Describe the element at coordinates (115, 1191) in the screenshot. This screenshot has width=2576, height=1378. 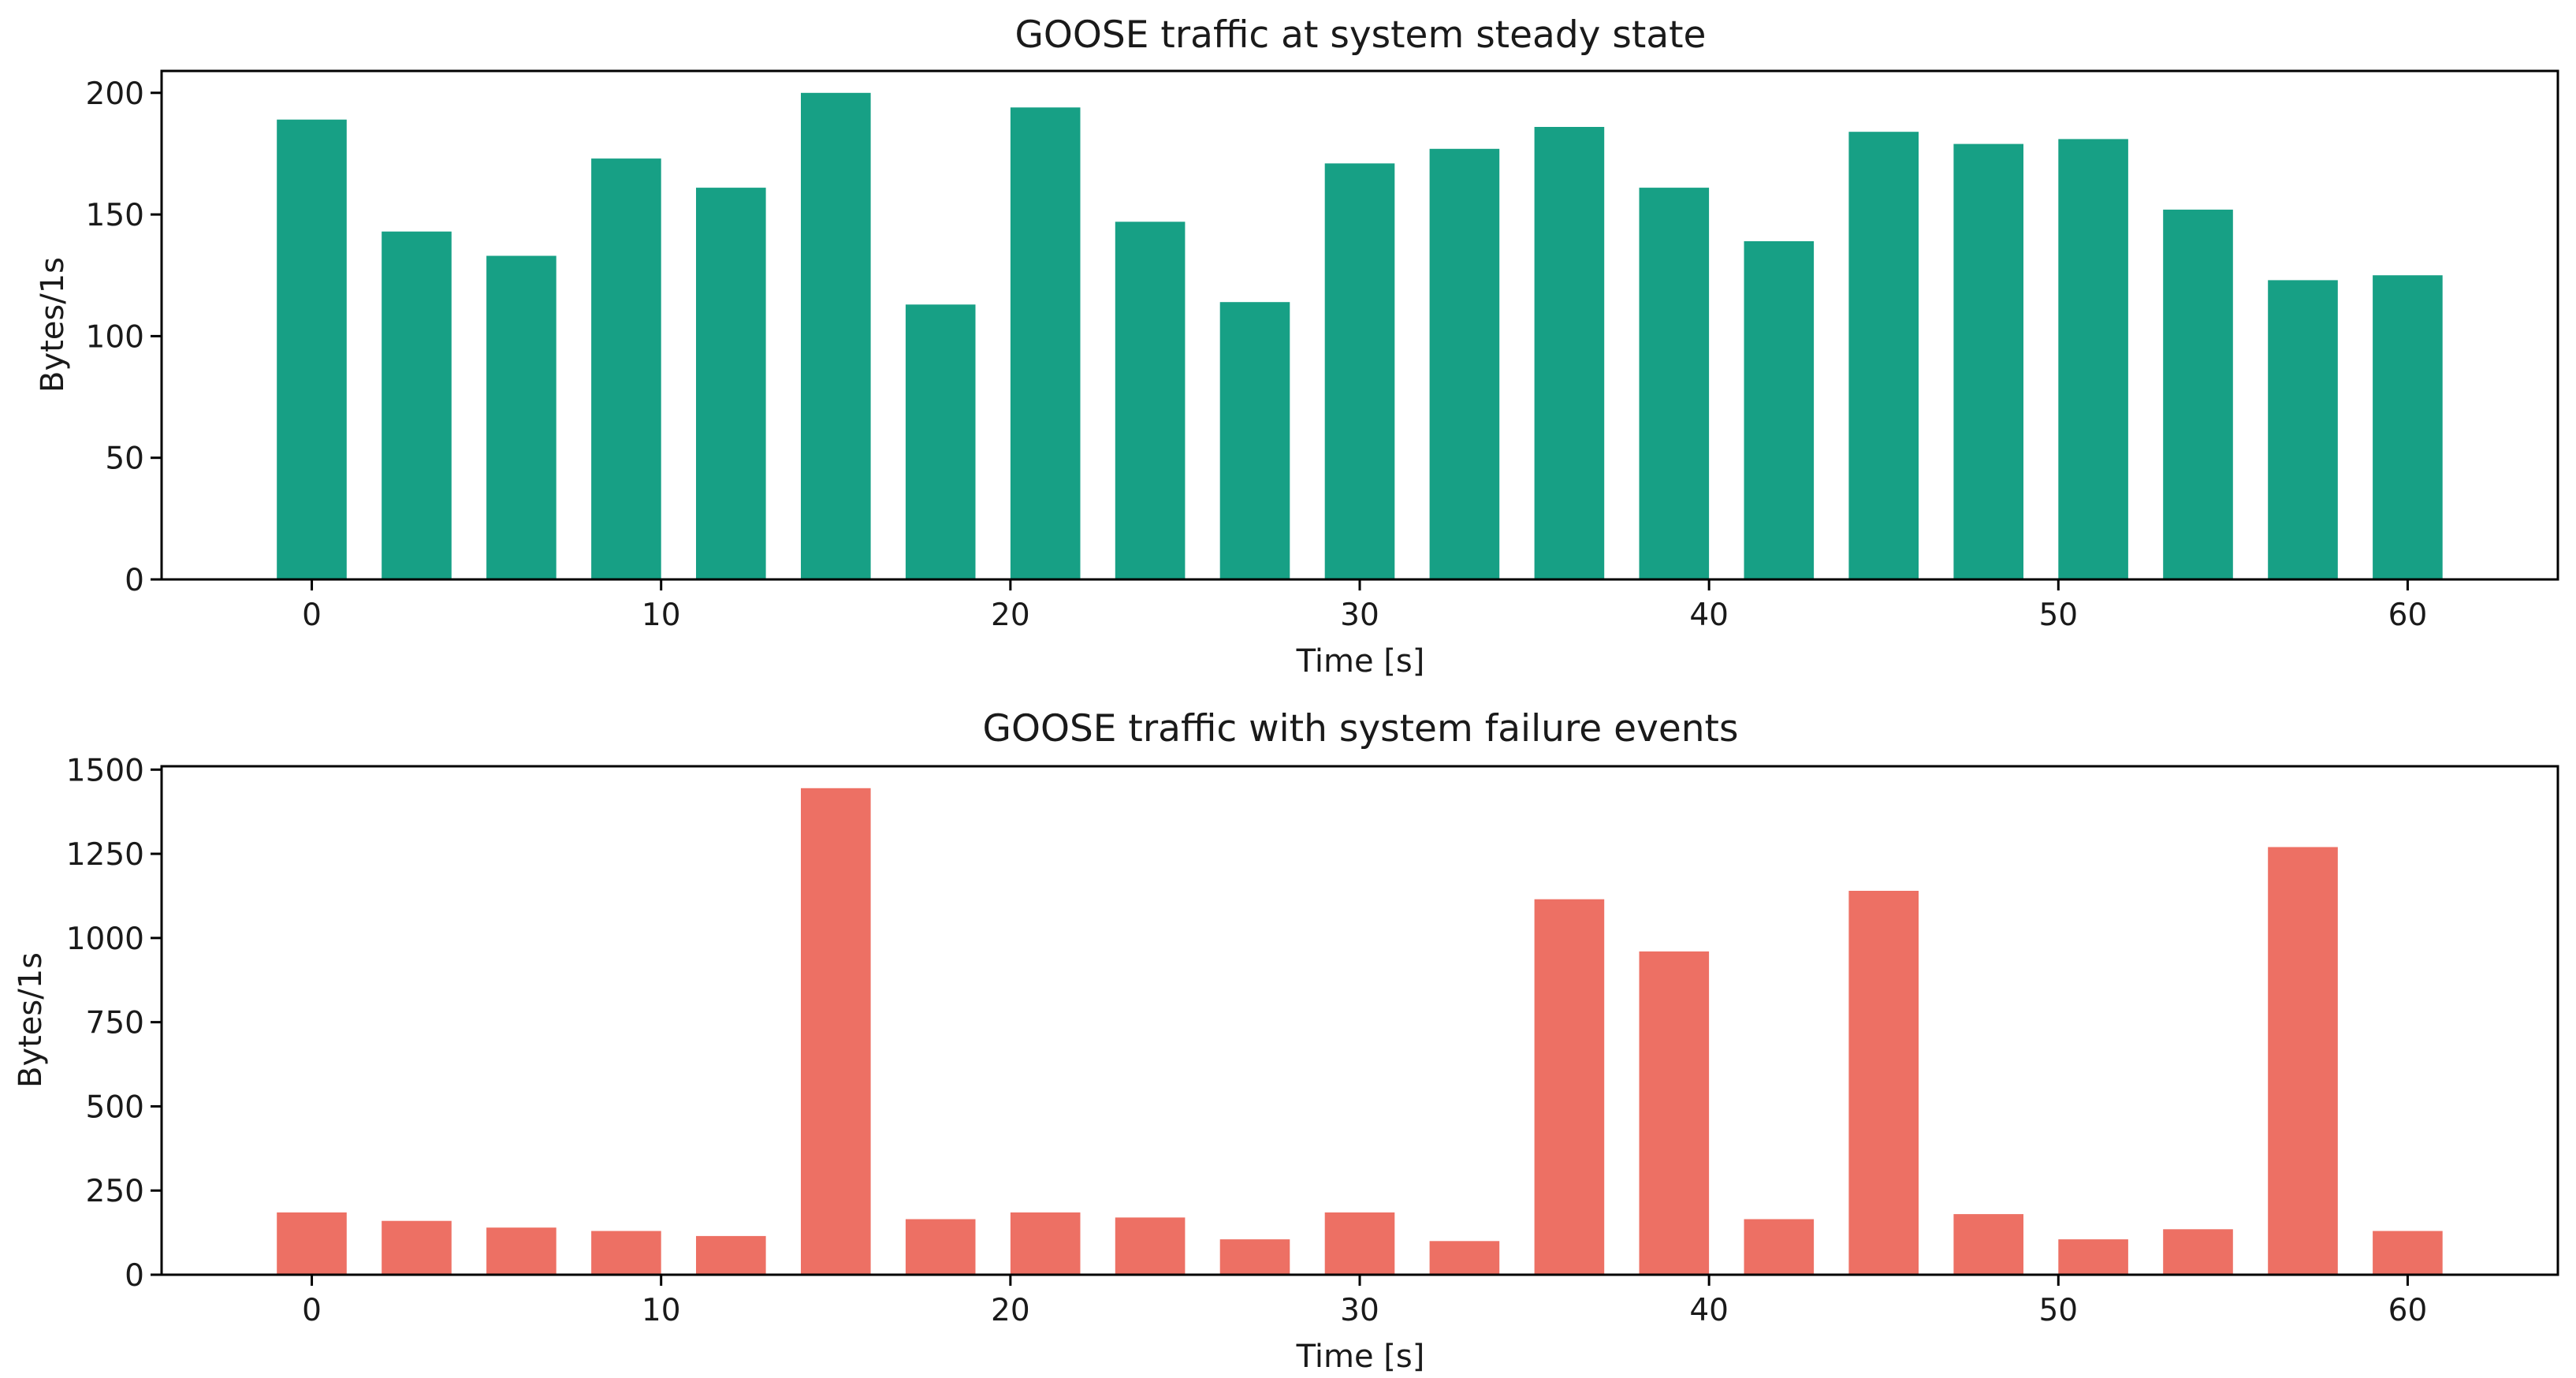
I see `y-tick-label: 250` at that location.